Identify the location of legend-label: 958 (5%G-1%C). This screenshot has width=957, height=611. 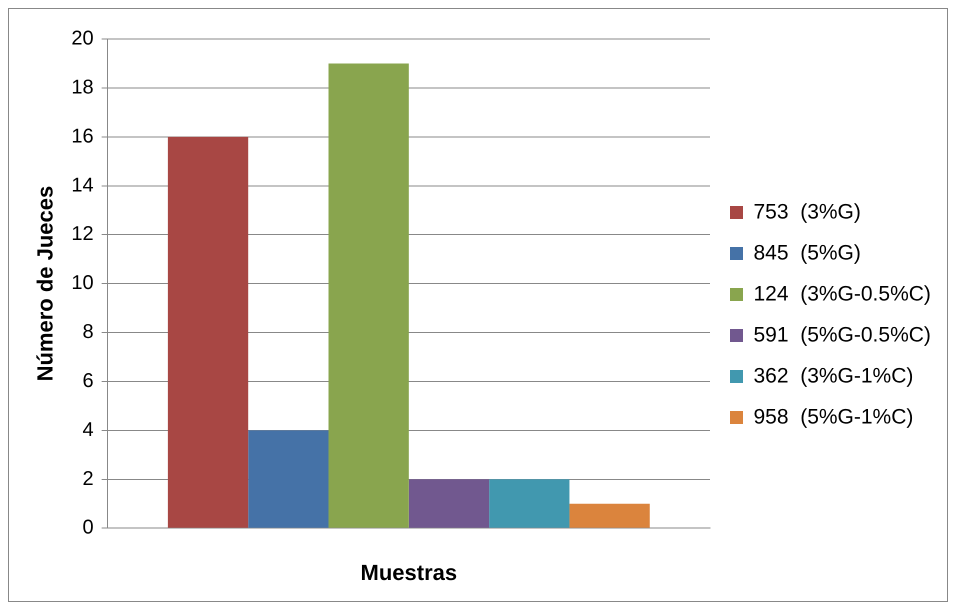
(834, 416).